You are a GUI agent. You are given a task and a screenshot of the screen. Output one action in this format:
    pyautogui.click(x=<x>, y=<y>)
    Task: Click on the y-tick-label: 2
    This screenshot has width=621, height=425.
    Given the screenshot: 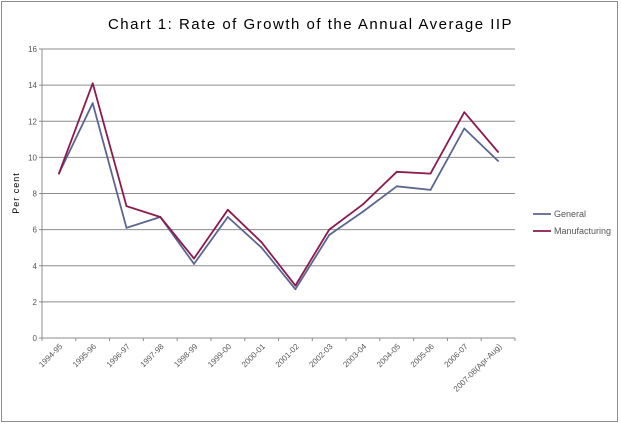 What is the action you would take?
    pyautogui.click(x=35, y=302)
    